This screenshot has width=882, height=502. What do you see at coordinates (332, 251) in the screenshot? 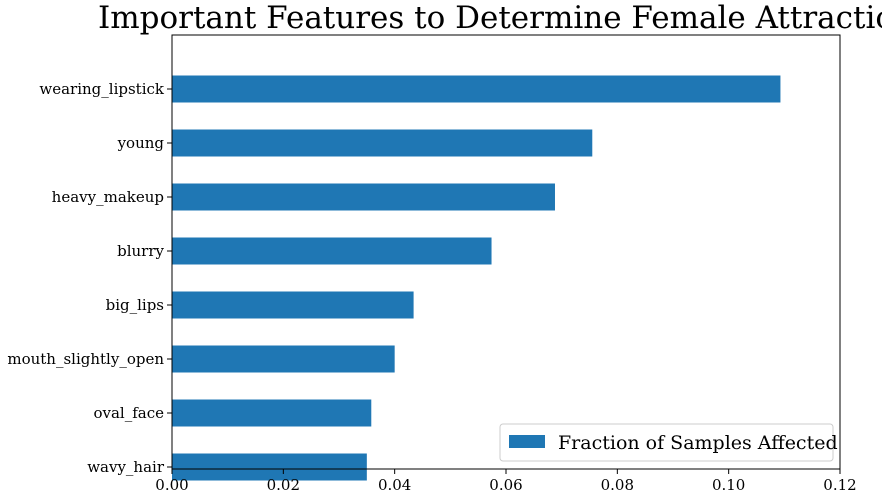
I see `bar-blurry` at bounding box center [332, 251].